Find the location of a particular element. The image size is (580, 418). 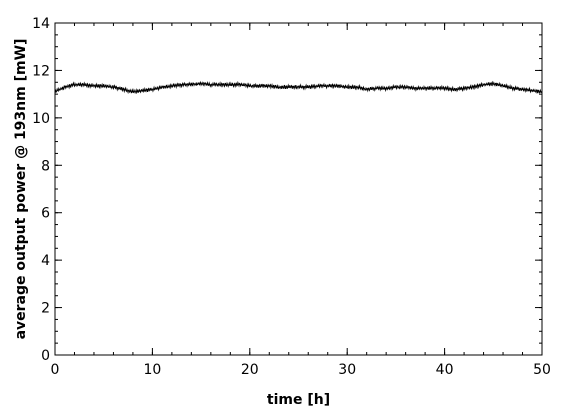

y-tick-label: 2 is located at coordinates (45, 309).